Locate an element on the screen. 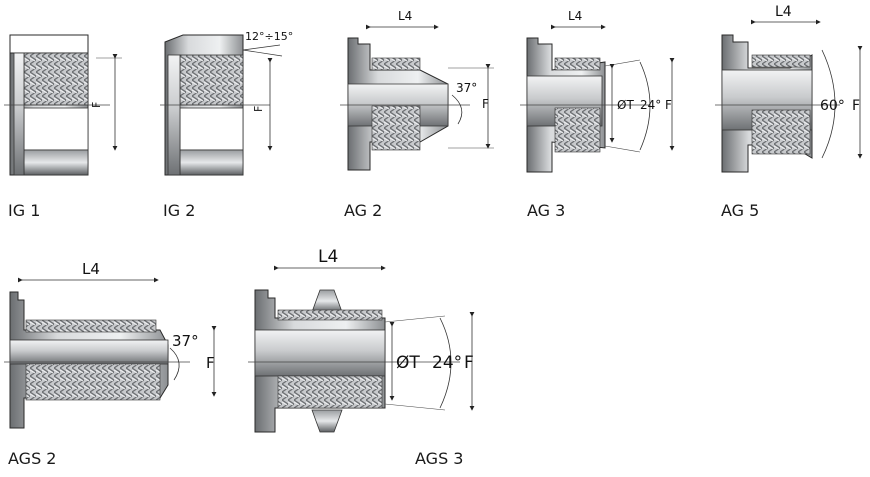  fitting-ag3 is located at coordinates (597, 98).